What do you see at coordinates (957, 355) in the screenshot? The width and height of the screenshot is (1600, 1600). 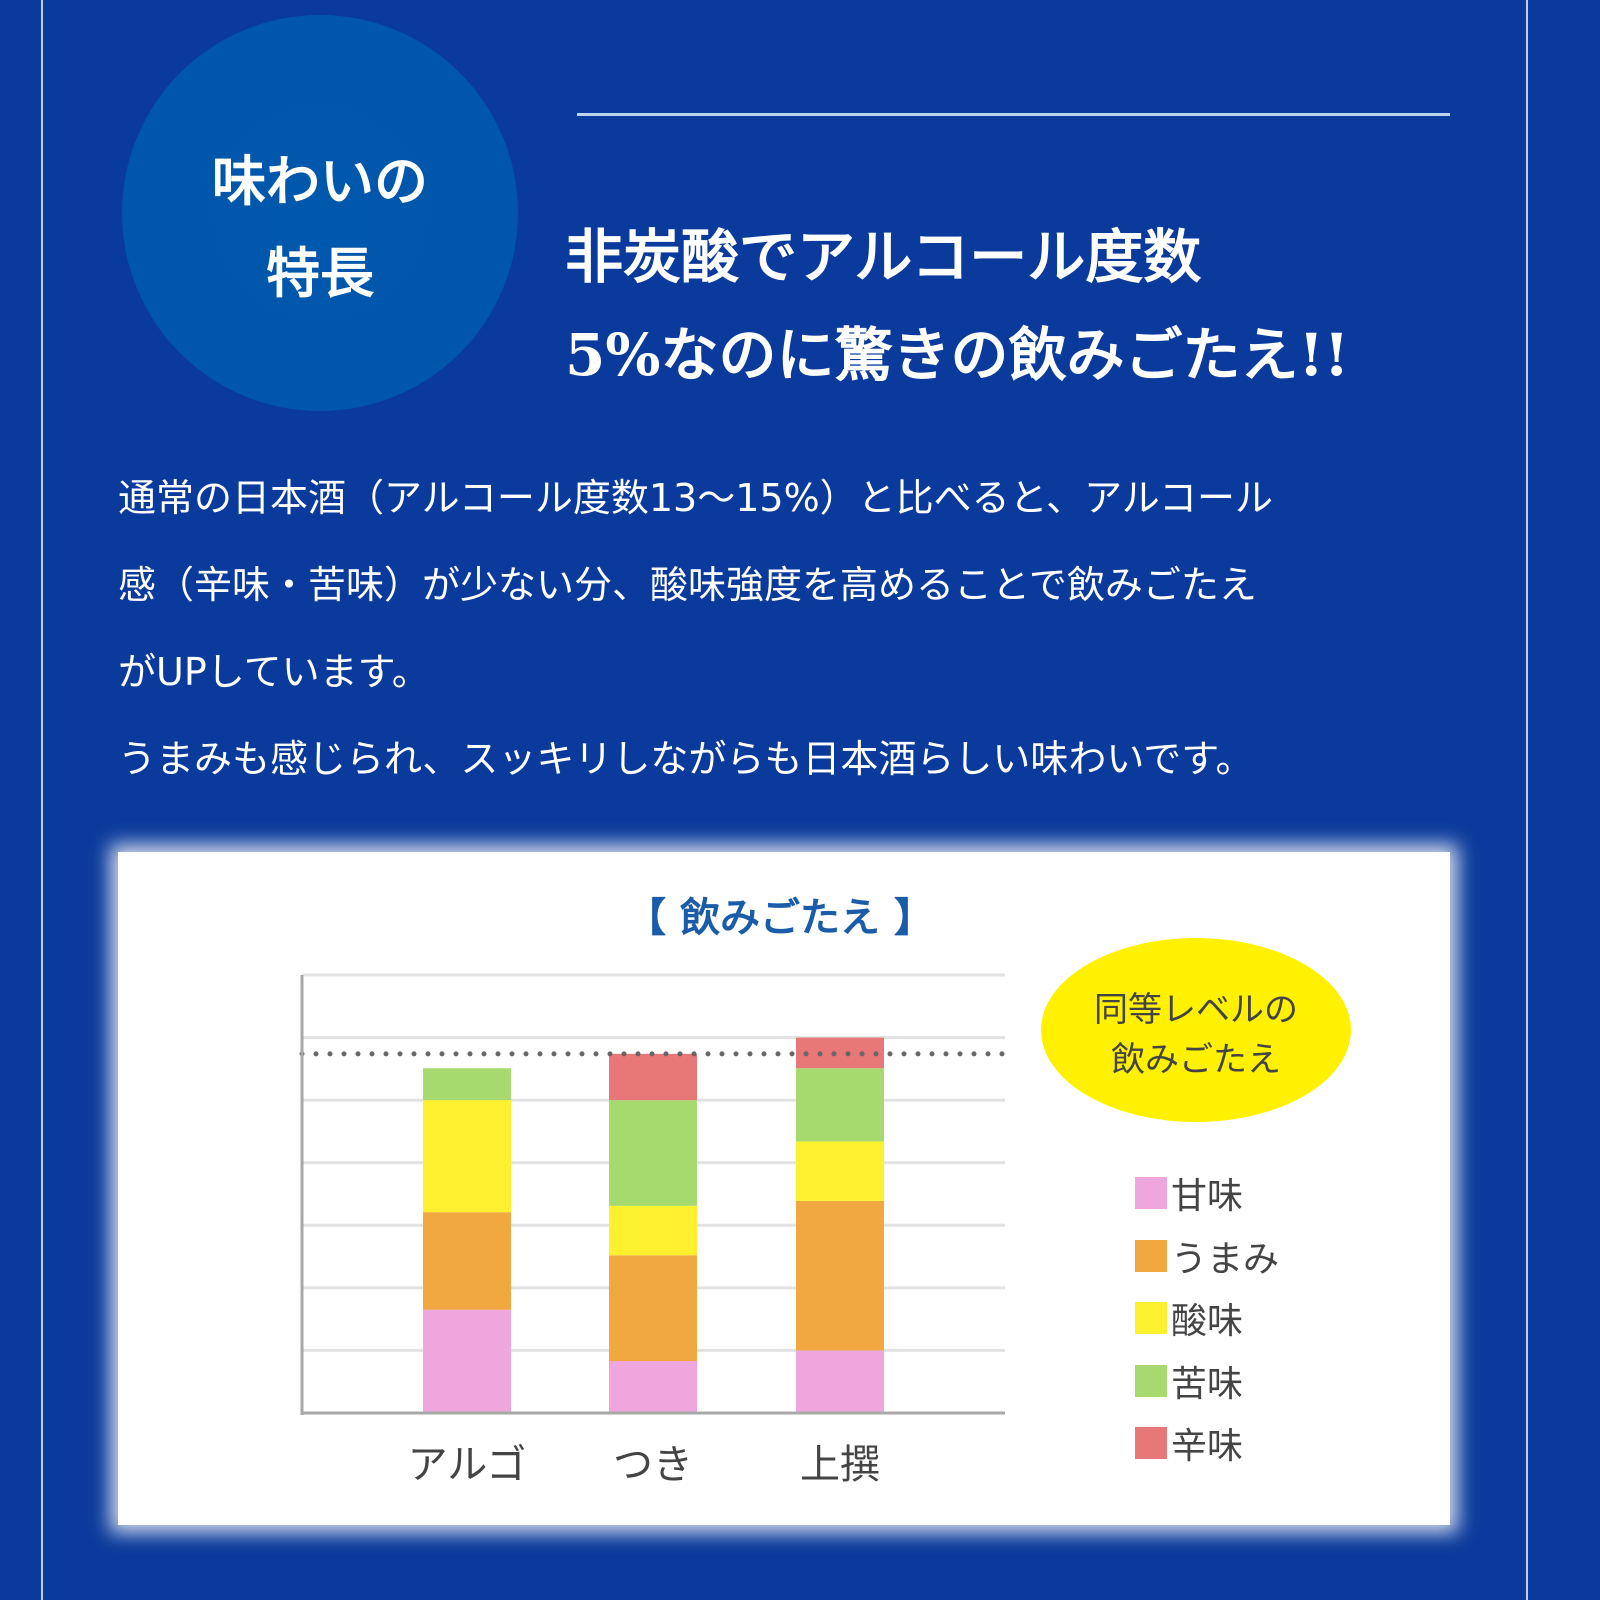 I see `headline-line-2: 5%なのに驚きの飲みごたえ!!` at bounding box center [957, 355].